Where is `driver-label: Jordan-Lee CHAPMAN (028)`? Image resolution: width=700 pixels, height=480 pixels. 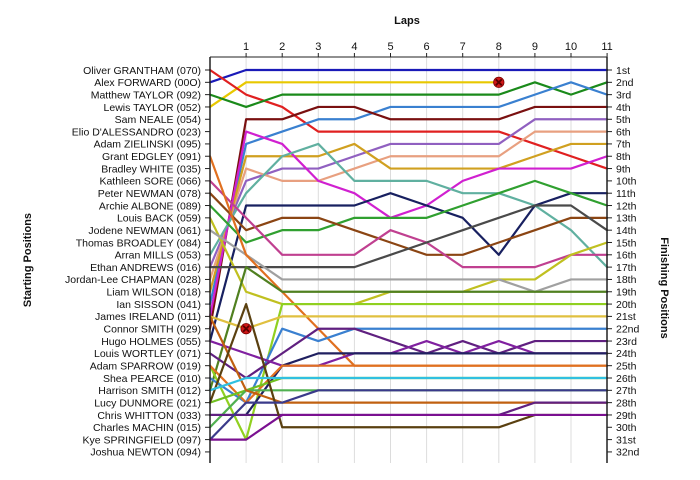
driver-label: Jordan-Lee CHAPMAN (028) is located at coordinates (133, 280).